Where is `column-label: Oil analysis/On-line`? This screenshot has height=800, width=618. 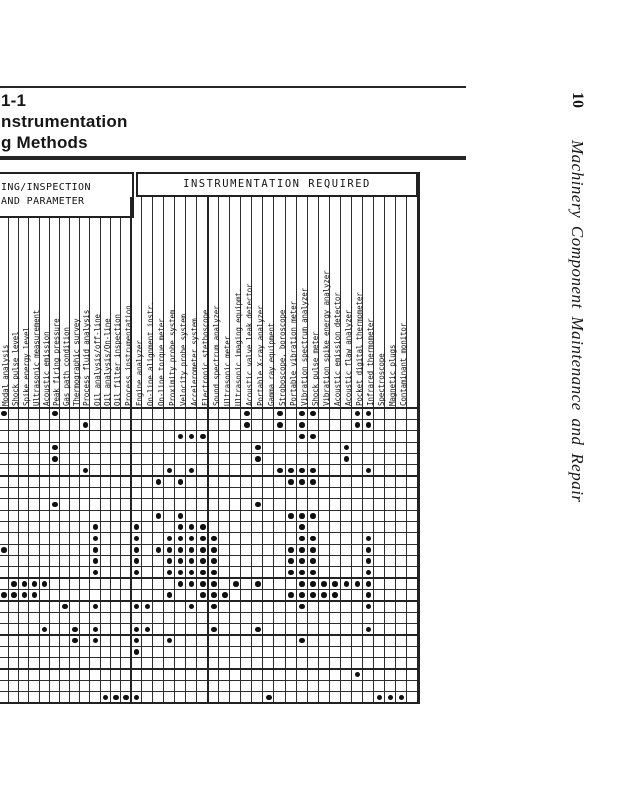 column-label: Oil analysis/On-line is located at coordinates (107, 362).